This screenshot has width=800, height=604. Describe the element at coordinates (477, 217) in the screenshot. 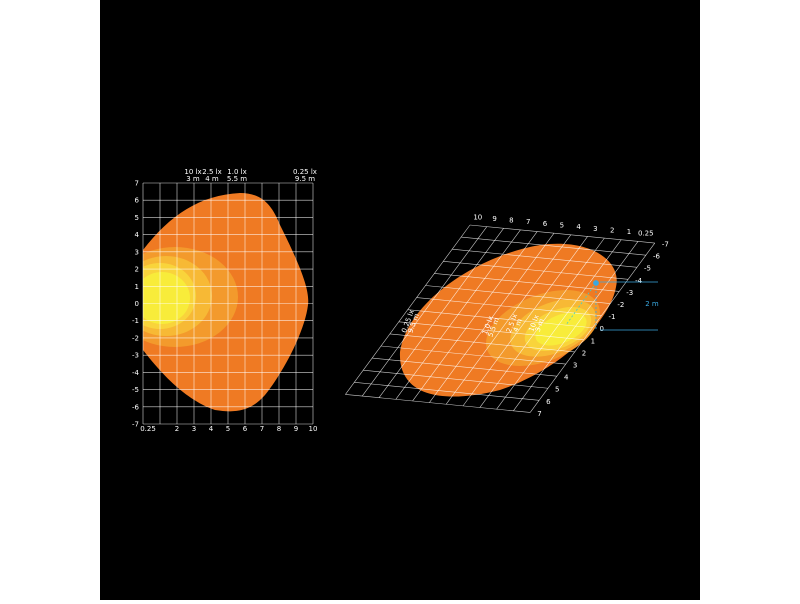

I see `top-label: 10` at that location.